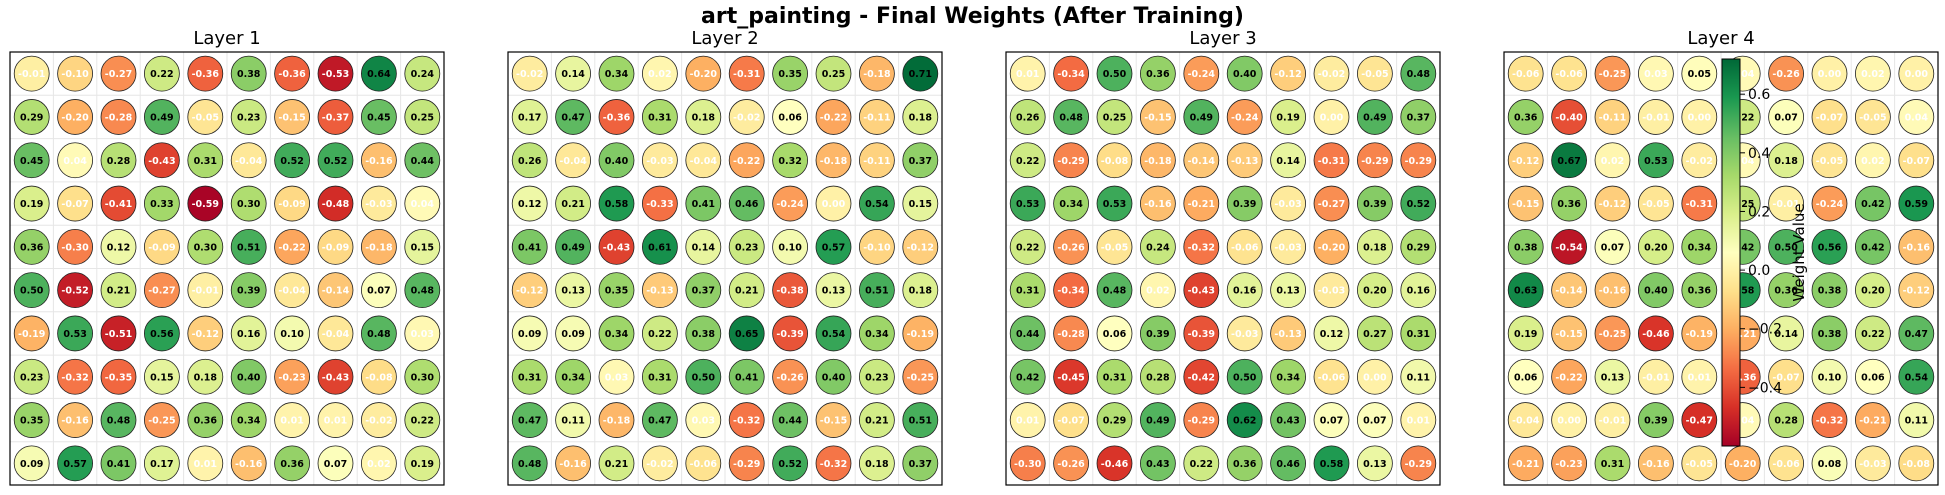  What do you see at coordinates (1526, 247) in the screenshot?
I see `weight-label: 0.38` at bounding box center [1526, 247].